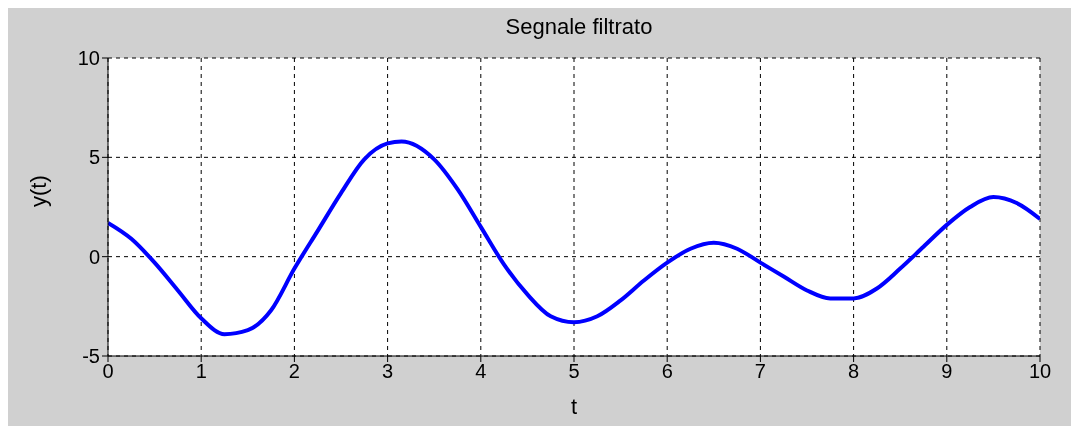 The height and width of the screenshot is (434, 1079). I want to click on y-tick-label: 10, so click(88, 58).